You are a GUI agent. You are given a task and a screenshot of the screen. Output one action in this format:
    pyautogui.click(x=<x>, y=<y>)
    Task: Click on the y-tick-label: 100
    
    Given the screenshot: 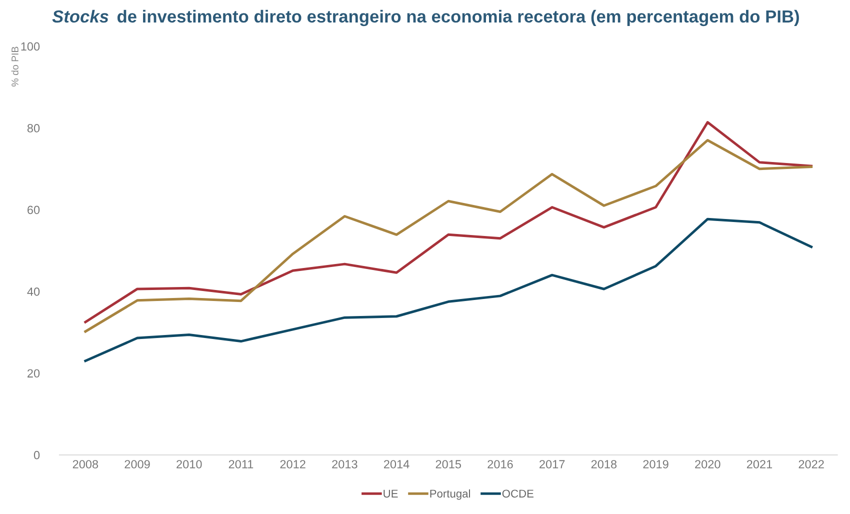 What is the action you would take?
    pyautogui.click(x=30, y=46)
    